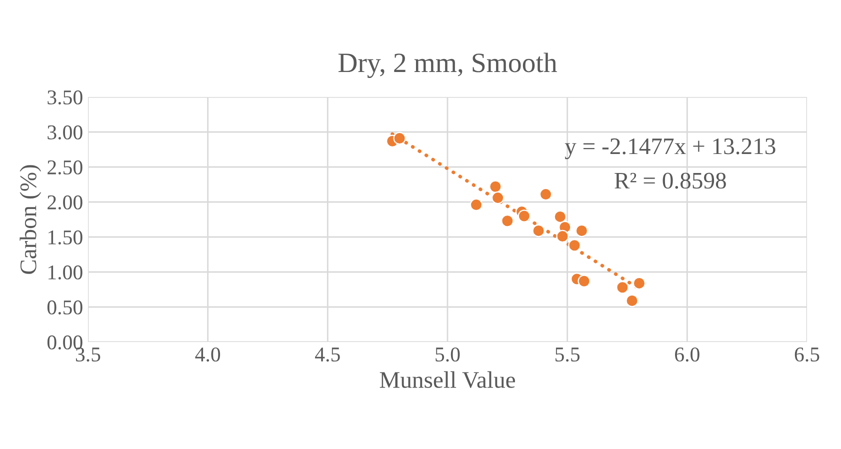  What do you see at coordinates (447, 65) in the screenshot?
I see `chart-title: Dry, 2 mm, Smooth` at bounding box center [447, 65].